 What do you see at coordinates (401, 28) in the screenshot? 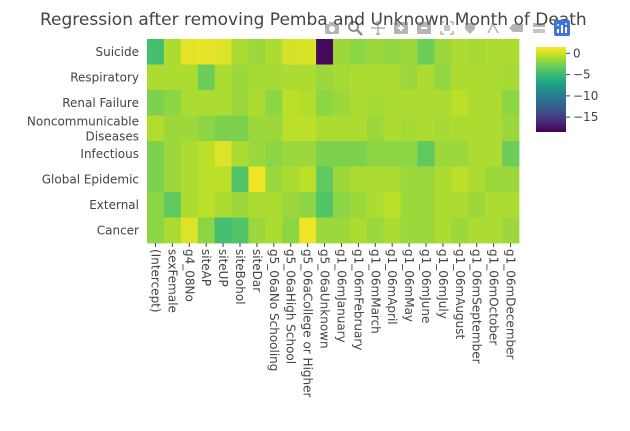
I see `zoom-in-icon` at bounding box center [401, 28].